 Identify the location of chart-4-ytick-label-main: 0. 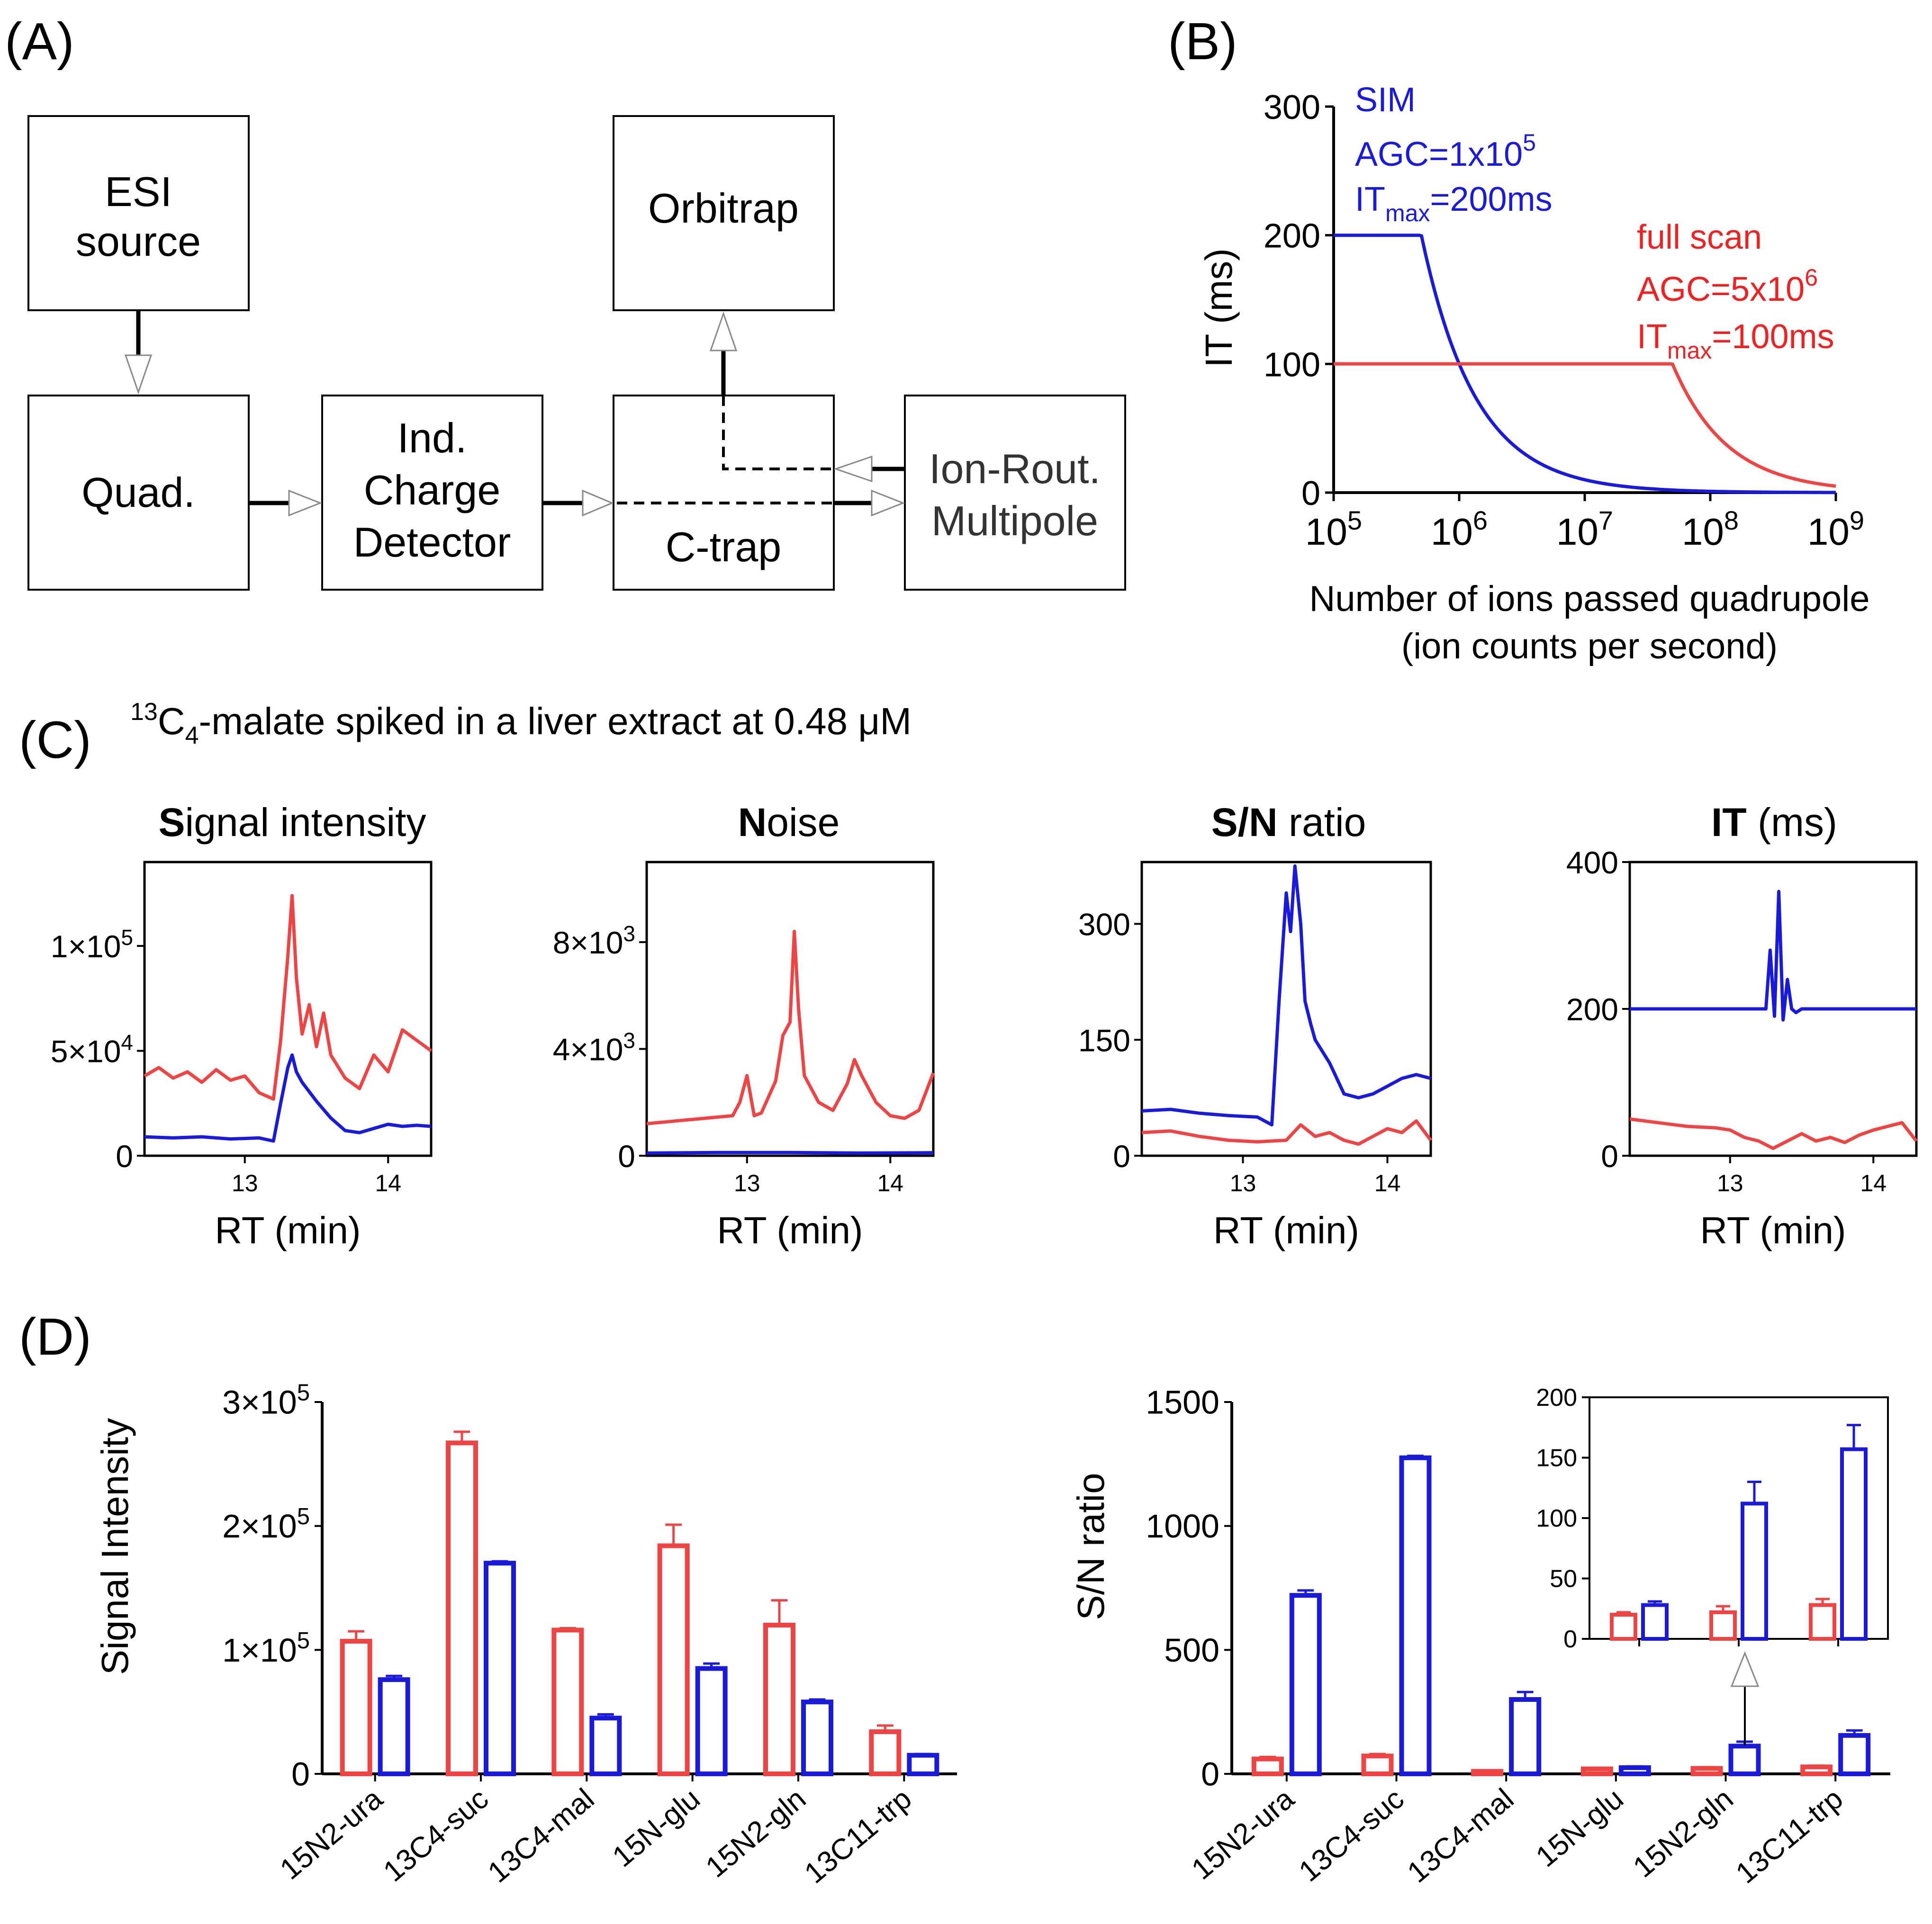
(1609, 1157).